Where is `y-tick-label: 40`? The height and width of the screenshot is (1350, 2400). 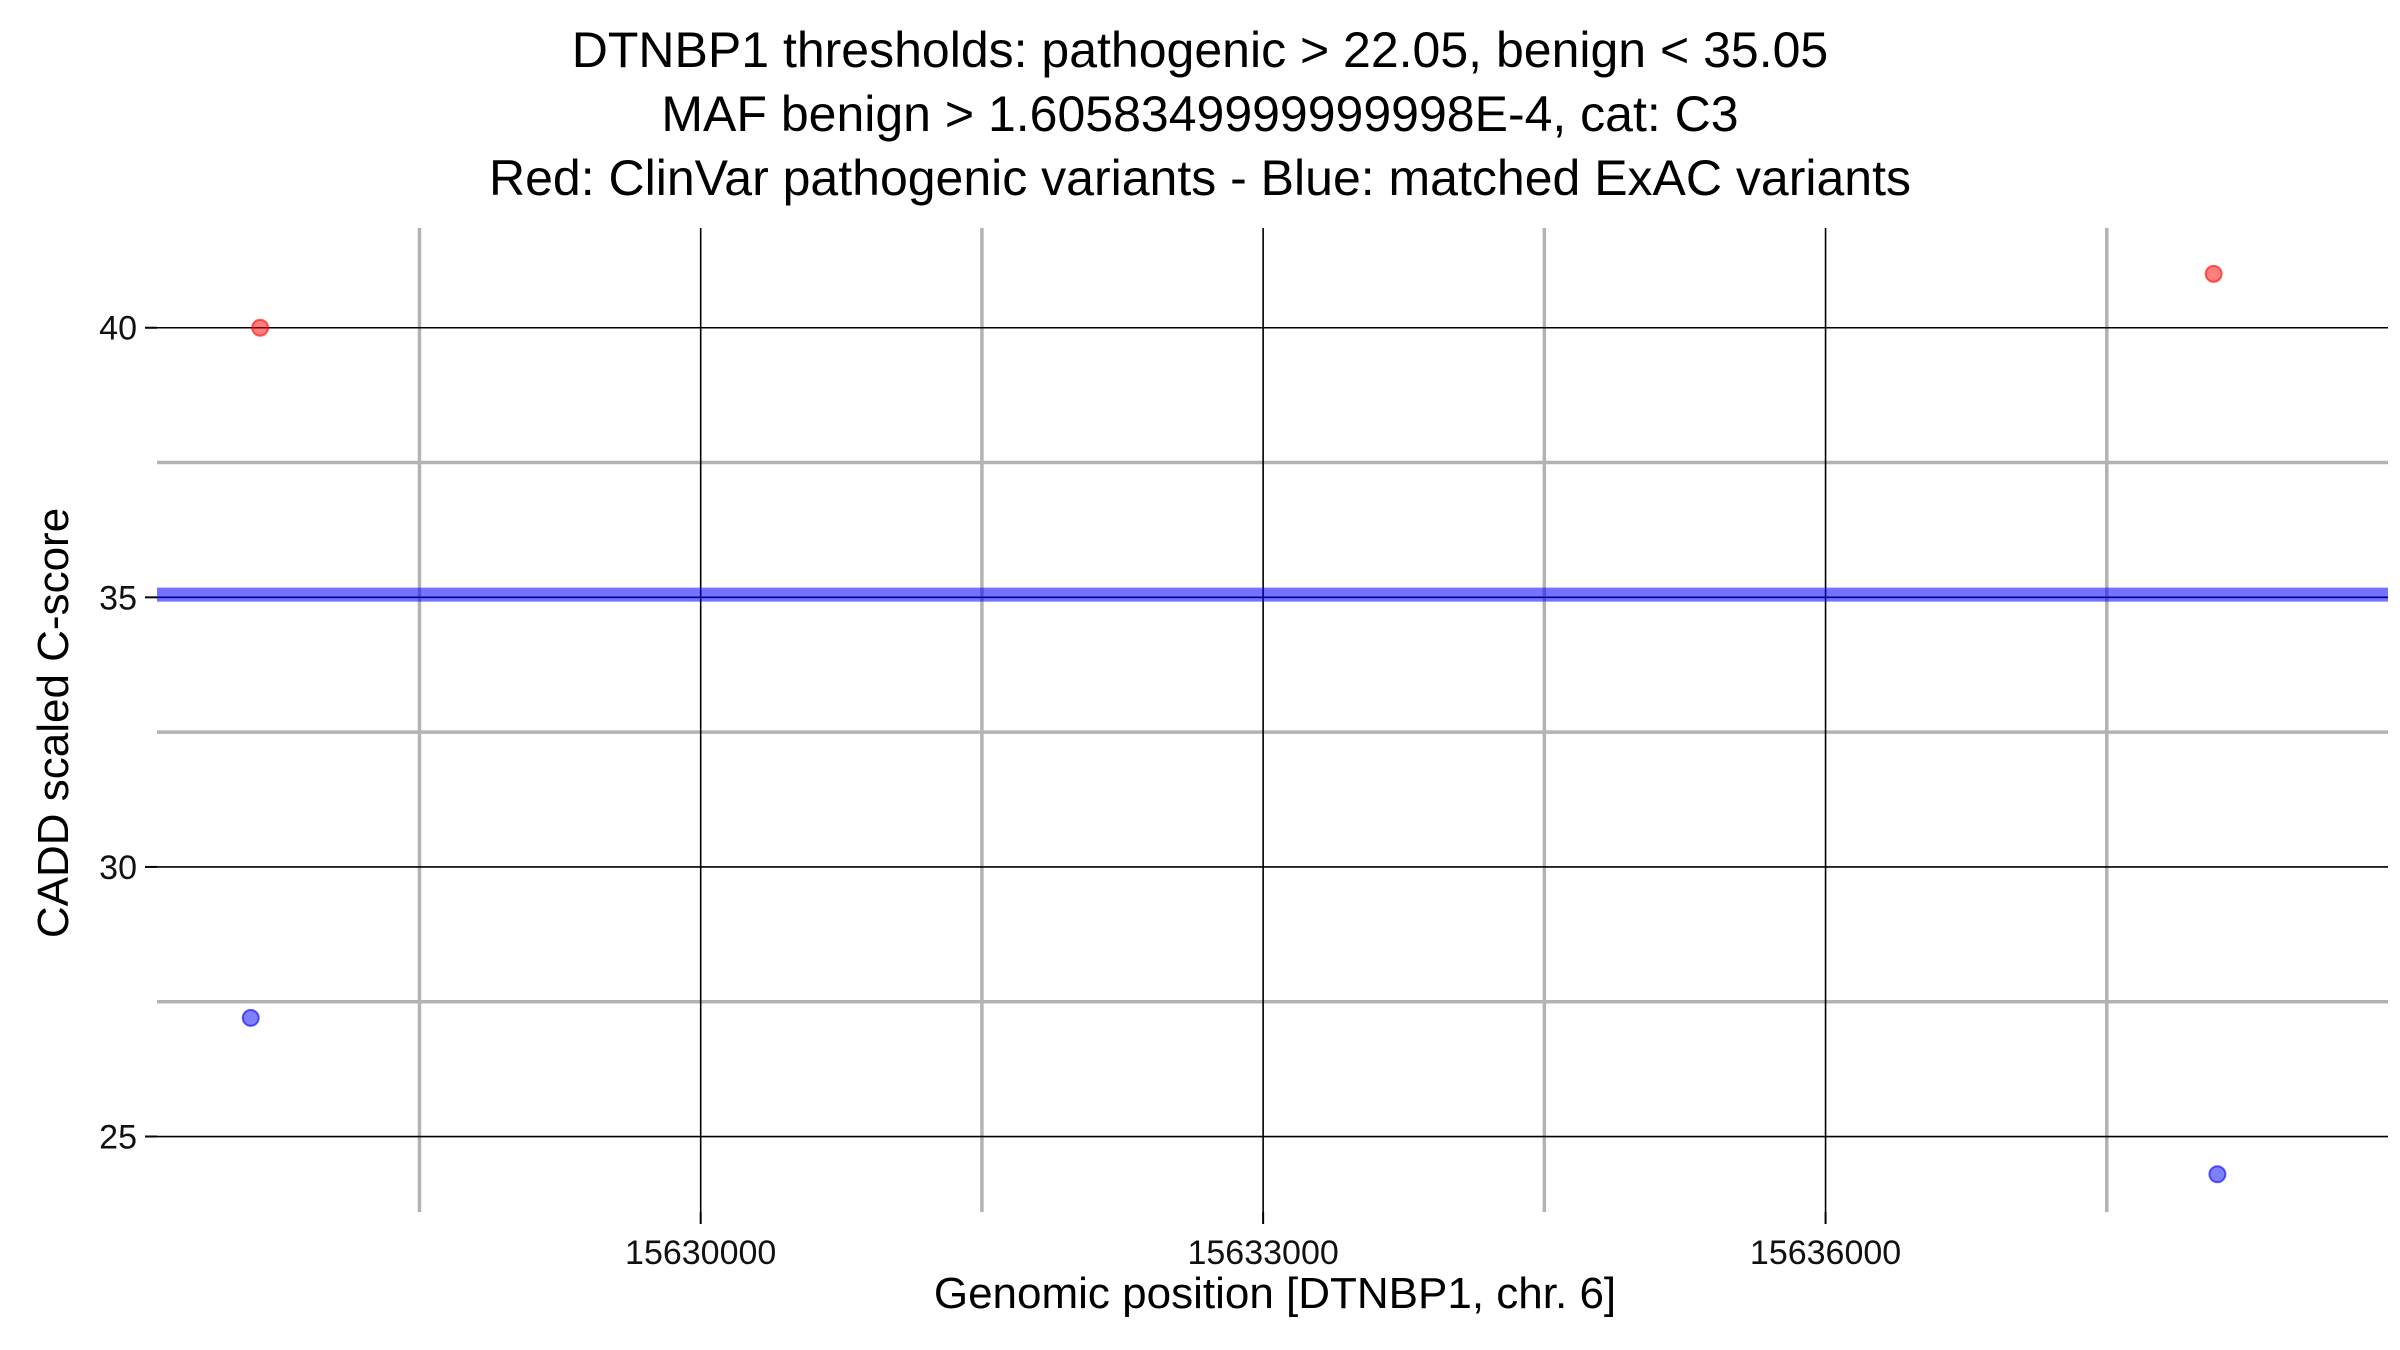
y-tick-label: 40 is located at coordinates (118, 329).